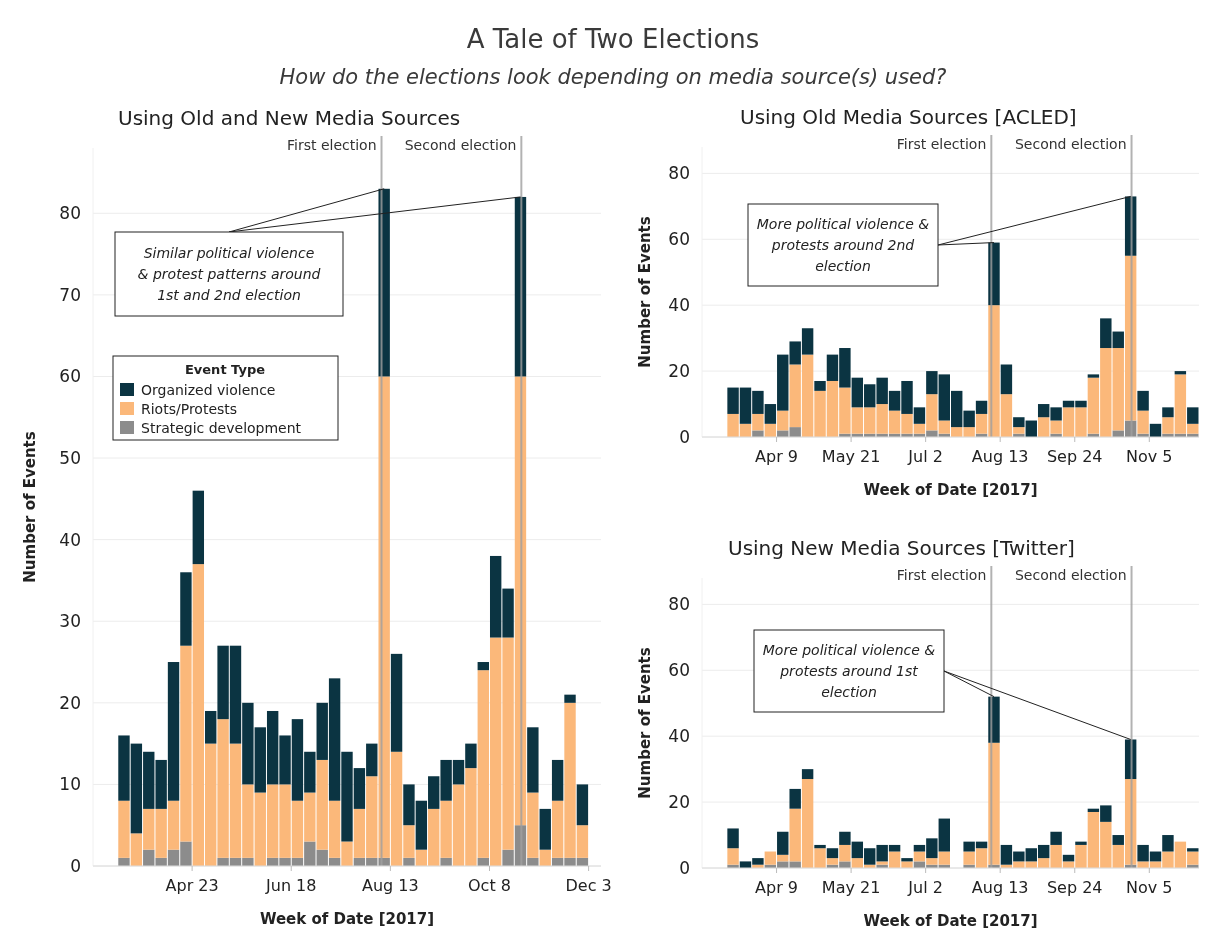 The width and height of the screenshot is (1211, 929). Describe the element at coordinates (613, 77) in the screenshot. I see `text: How do the elections look depending on media source(s) used?` at that location.